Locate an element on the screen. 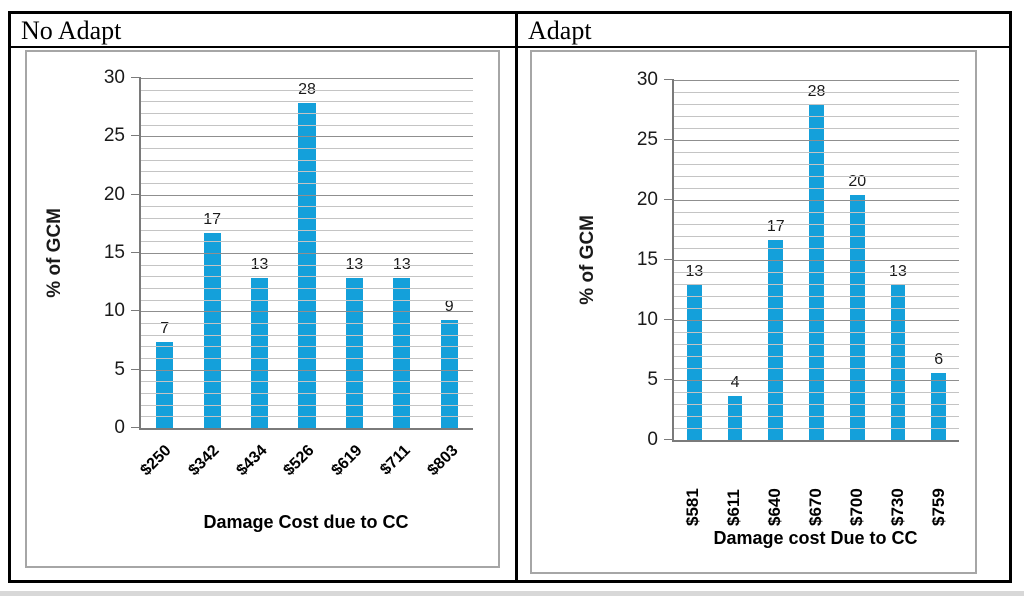  bar-usd581: 13 is located at coordinates (694, 351).